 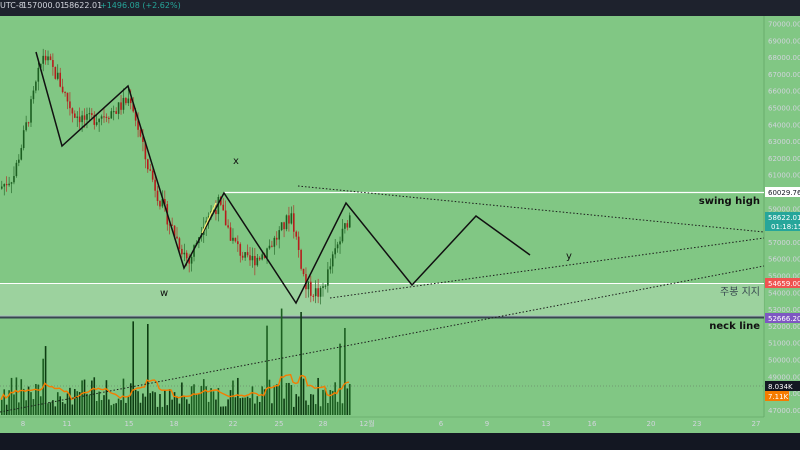 What do you see at coordinates (784, 92) in the screenshot?
I see `price-tick-label: 66000.00` at bounding box center [784, 92].